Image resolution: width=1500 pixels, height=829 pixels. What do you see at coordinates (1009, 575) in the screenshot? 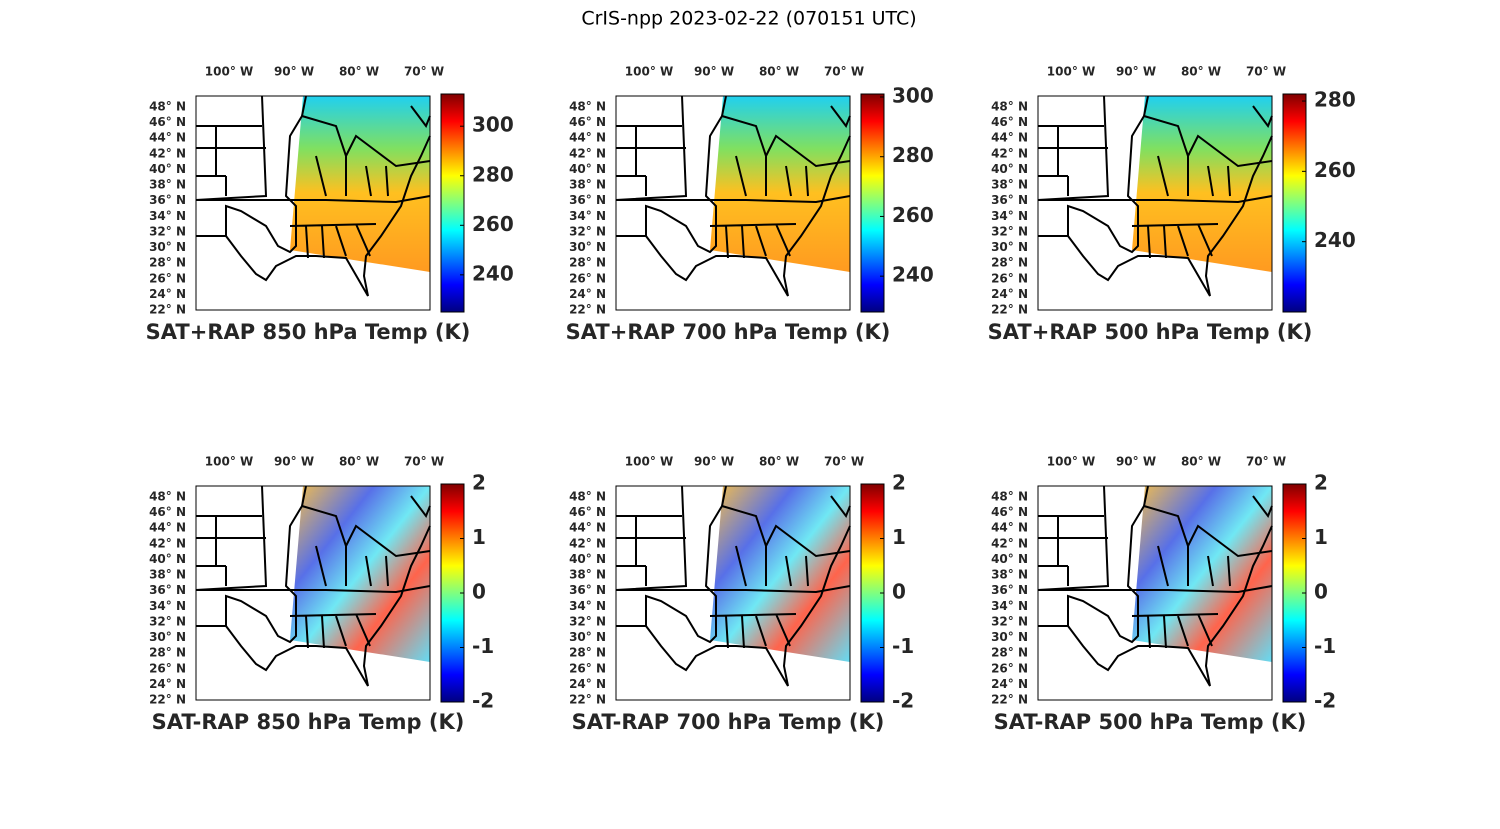
I see `lat-label: 38° N` at bounding box center [1009, 575].